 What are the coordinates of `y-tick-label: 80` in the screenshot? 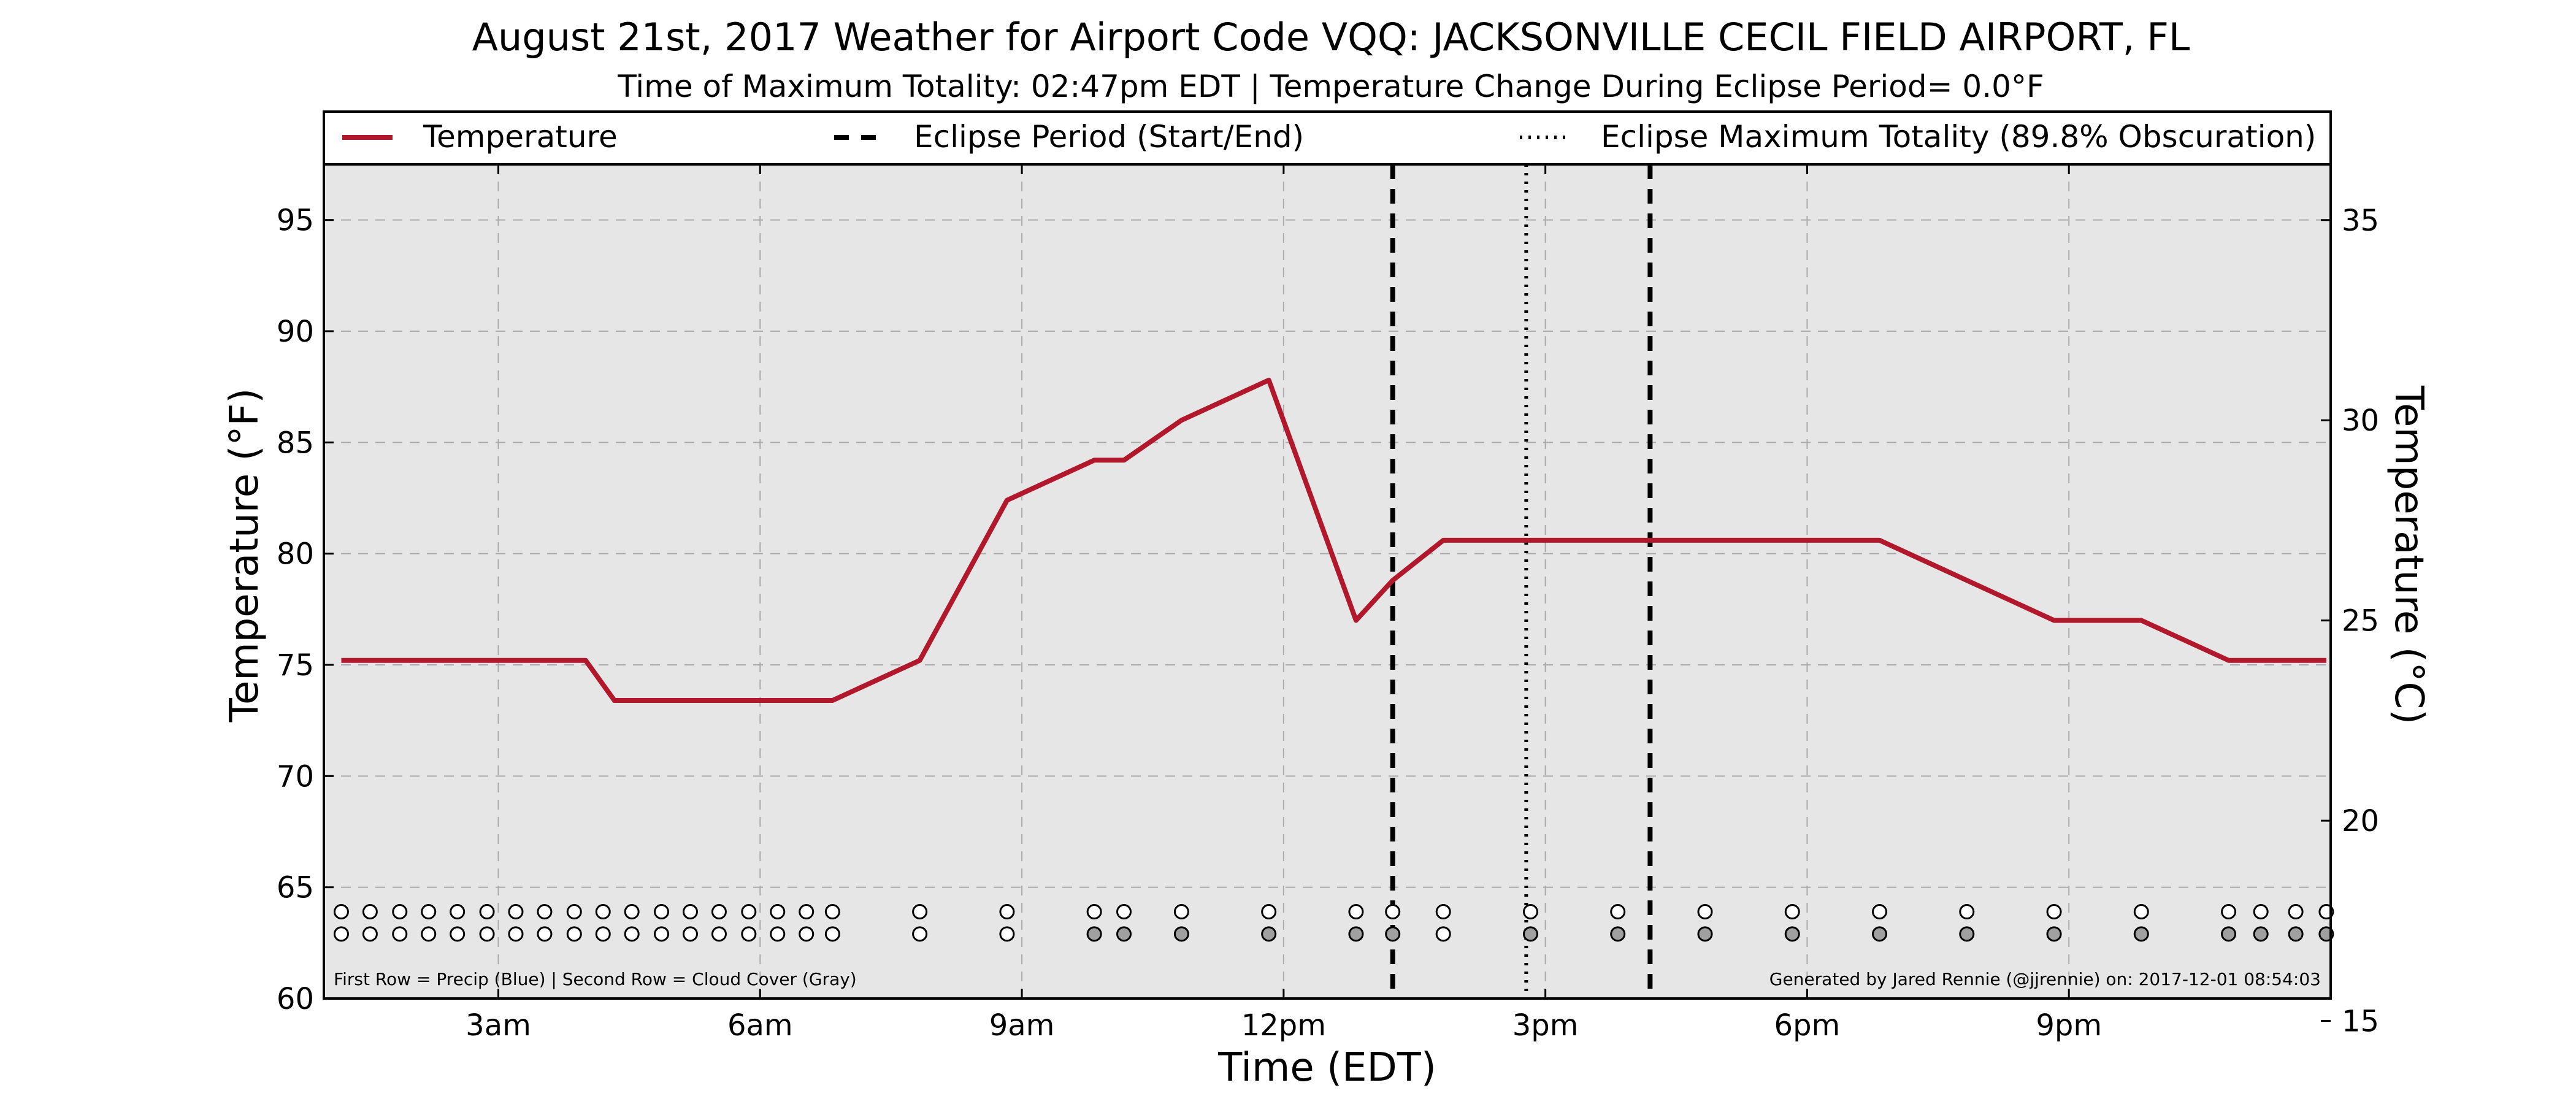 It's located at (295, 554).